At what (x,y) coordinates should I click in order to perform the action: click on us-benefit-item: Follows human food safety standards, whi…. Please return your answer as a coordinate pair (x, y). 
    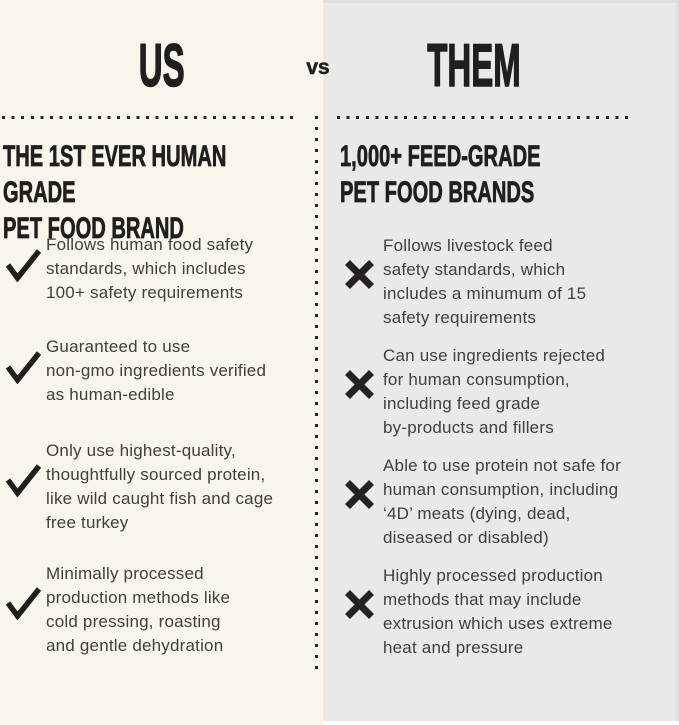
    Looking at the image, I should click on (161, 269).